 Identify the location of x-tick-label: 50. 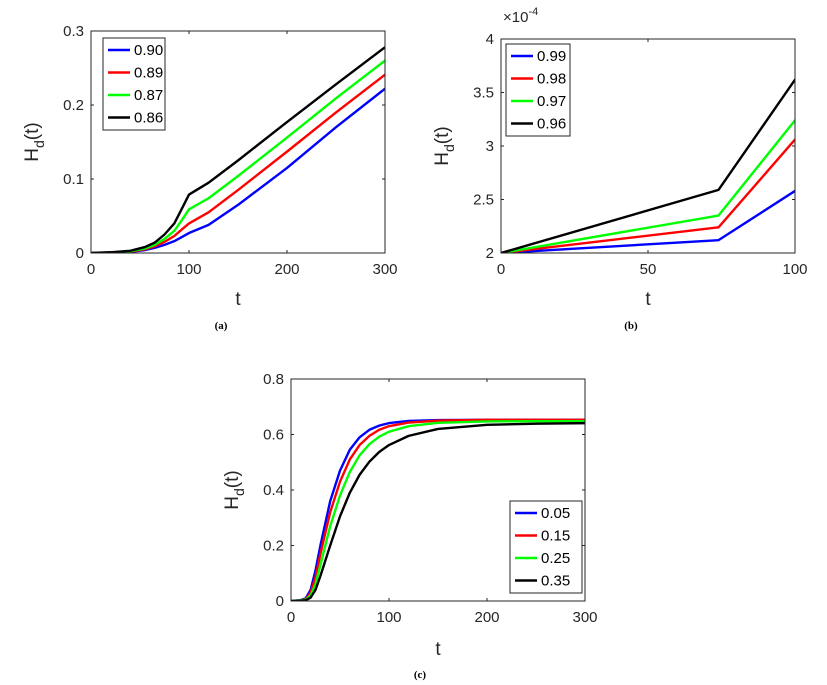
(648, 269).